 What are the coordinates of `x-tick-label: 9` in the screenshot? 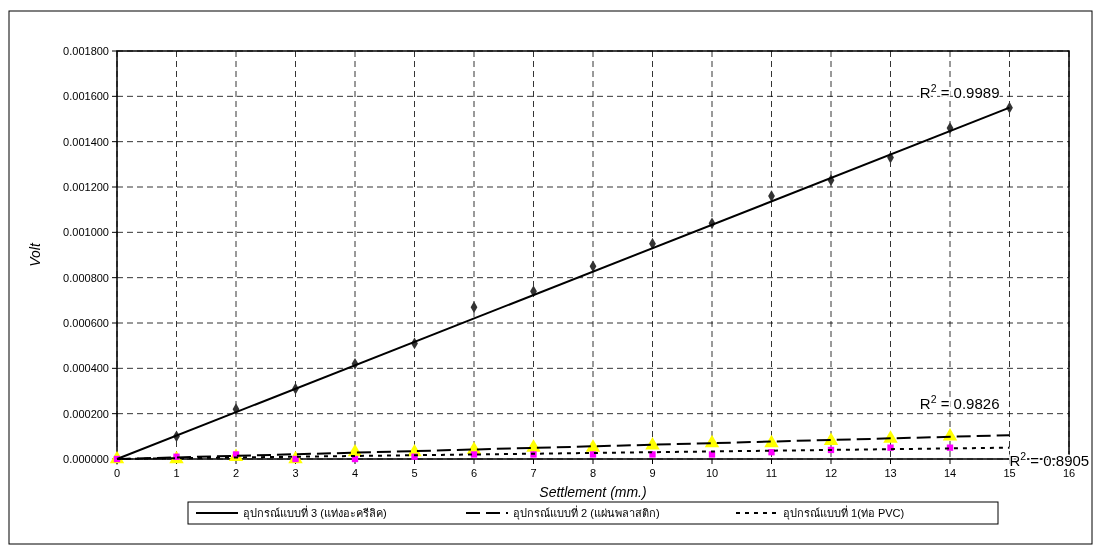 It's located at (652, 473).